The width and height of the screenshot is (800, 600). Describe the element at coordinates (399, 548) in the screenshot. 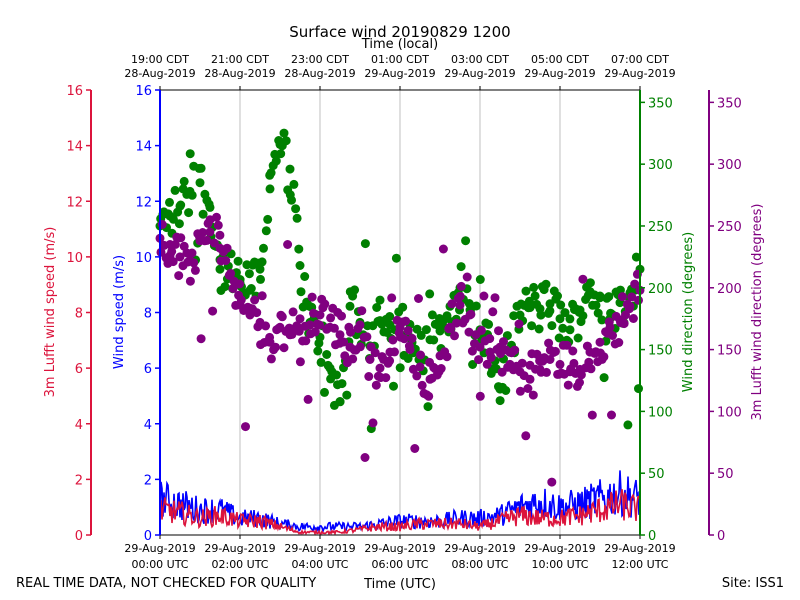

I see `bottom-tick-date-3: 29-Aug-2019` at that location.